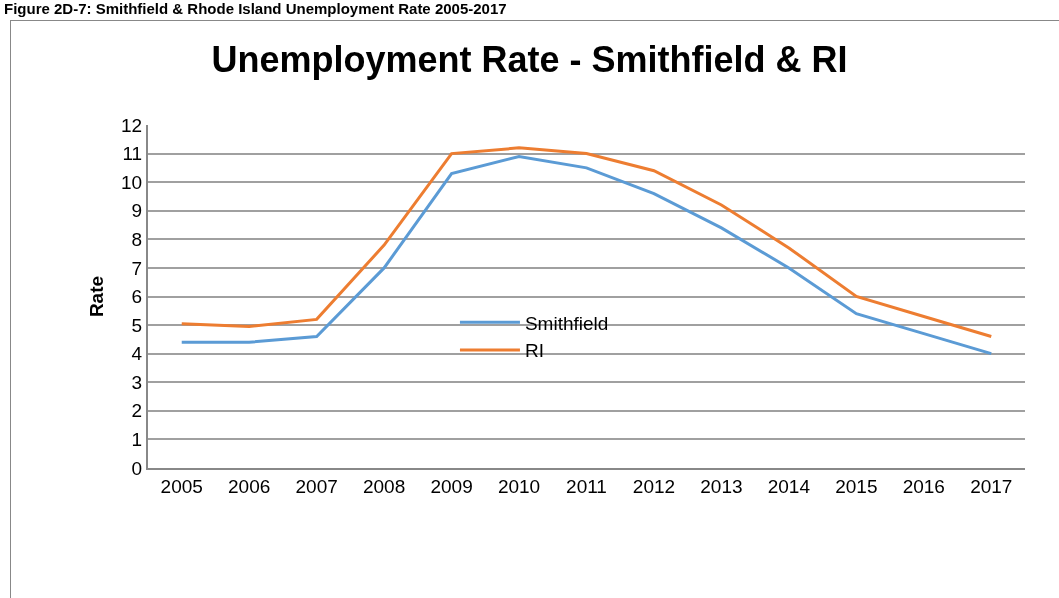 Image resolution: width=1059 pixels, height=598 pixels. Describe the element at coordinates (132, 125) in the screenshot. I see `y-tick-label: 12` at that location.